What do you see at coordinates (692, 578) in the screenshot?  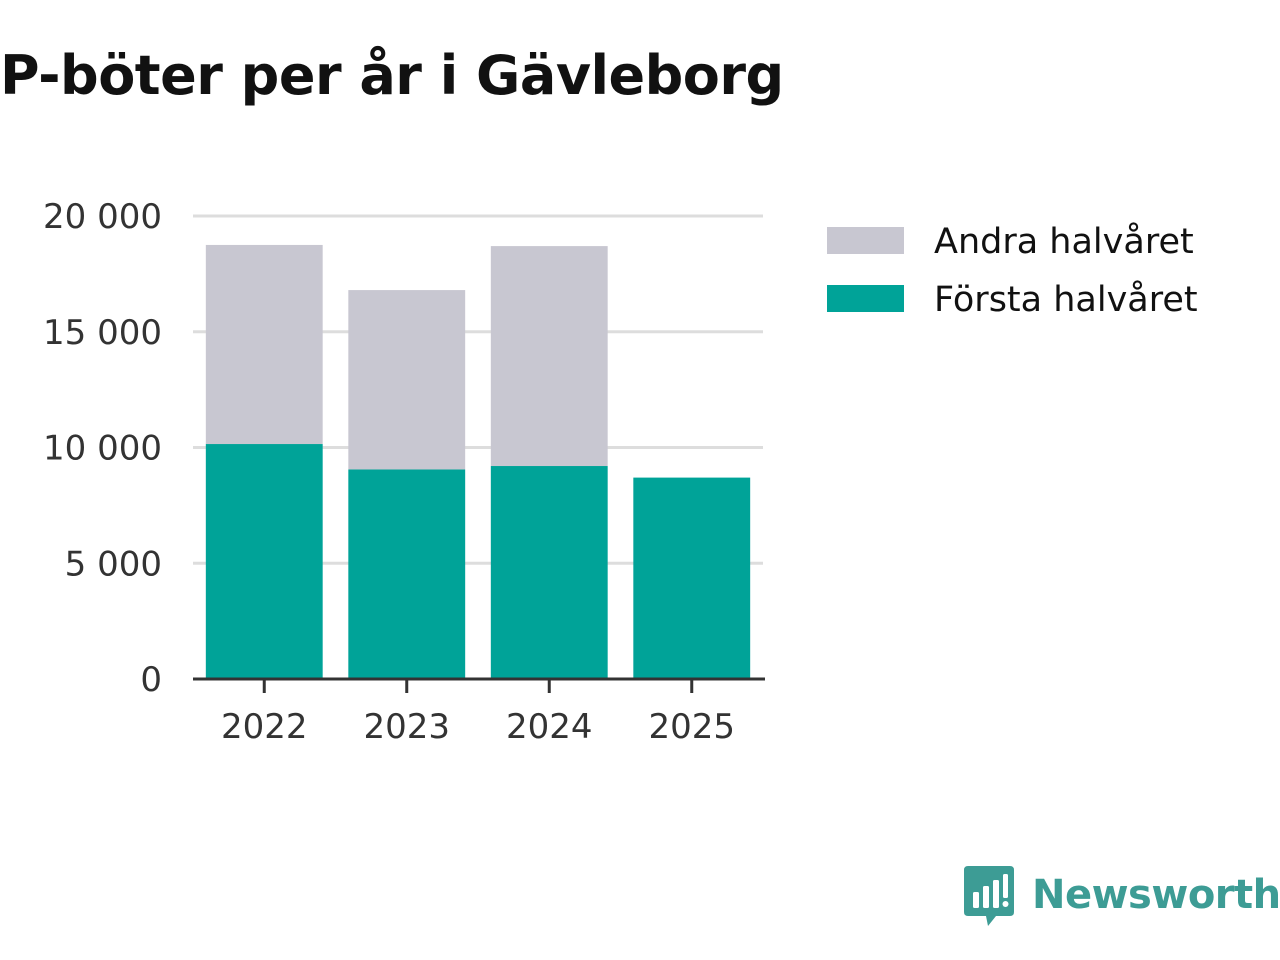 I see `bar-2025-forsta` at bounding box center [692, 578].